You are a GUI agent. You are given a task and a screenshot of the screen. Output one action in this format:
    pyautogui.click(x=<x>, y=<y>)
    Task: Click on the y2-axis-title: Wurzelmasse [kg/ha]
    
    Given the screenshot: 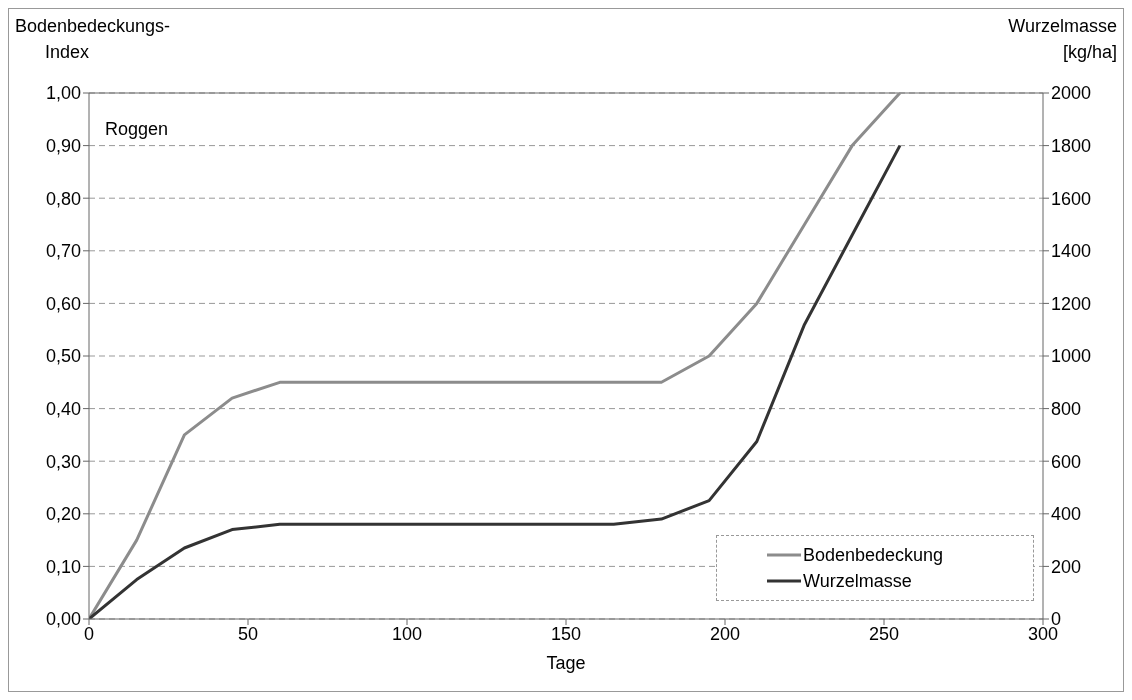 What is the action you would take?
    pyautogui.click(x=1062, y=39)
    